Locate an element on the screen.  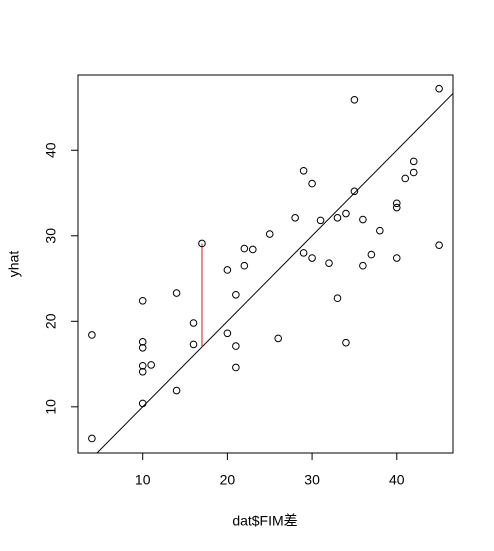
y-axis-label: yhat is located at coordinates (14, 264).